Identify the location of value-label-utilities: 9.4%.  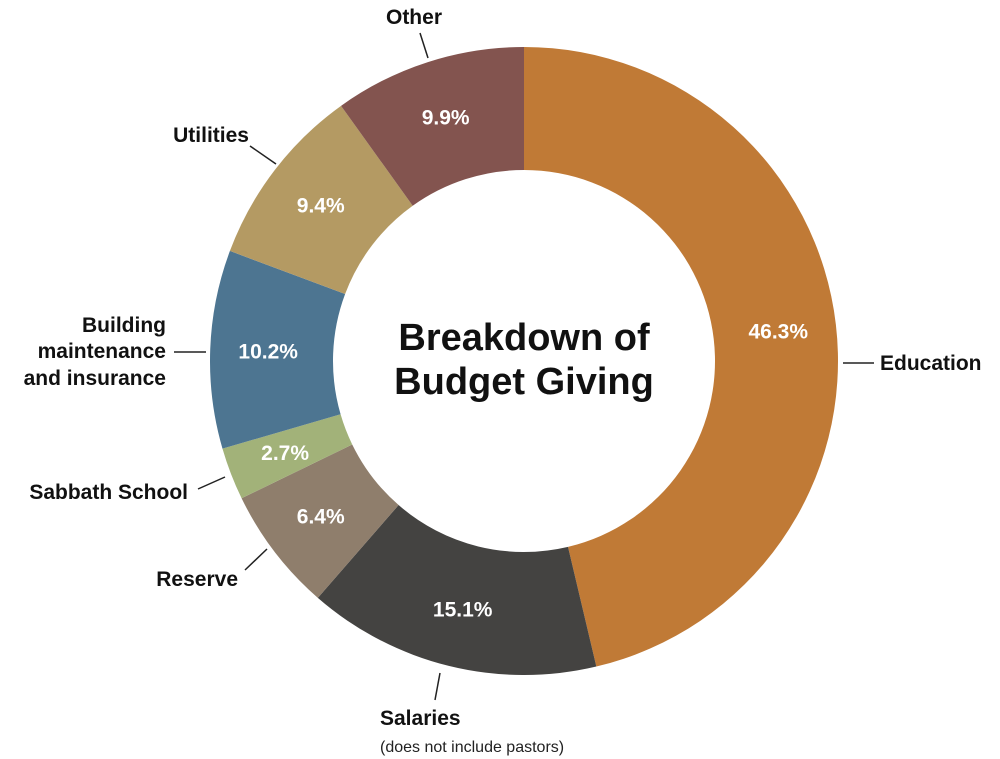
(321, 205).